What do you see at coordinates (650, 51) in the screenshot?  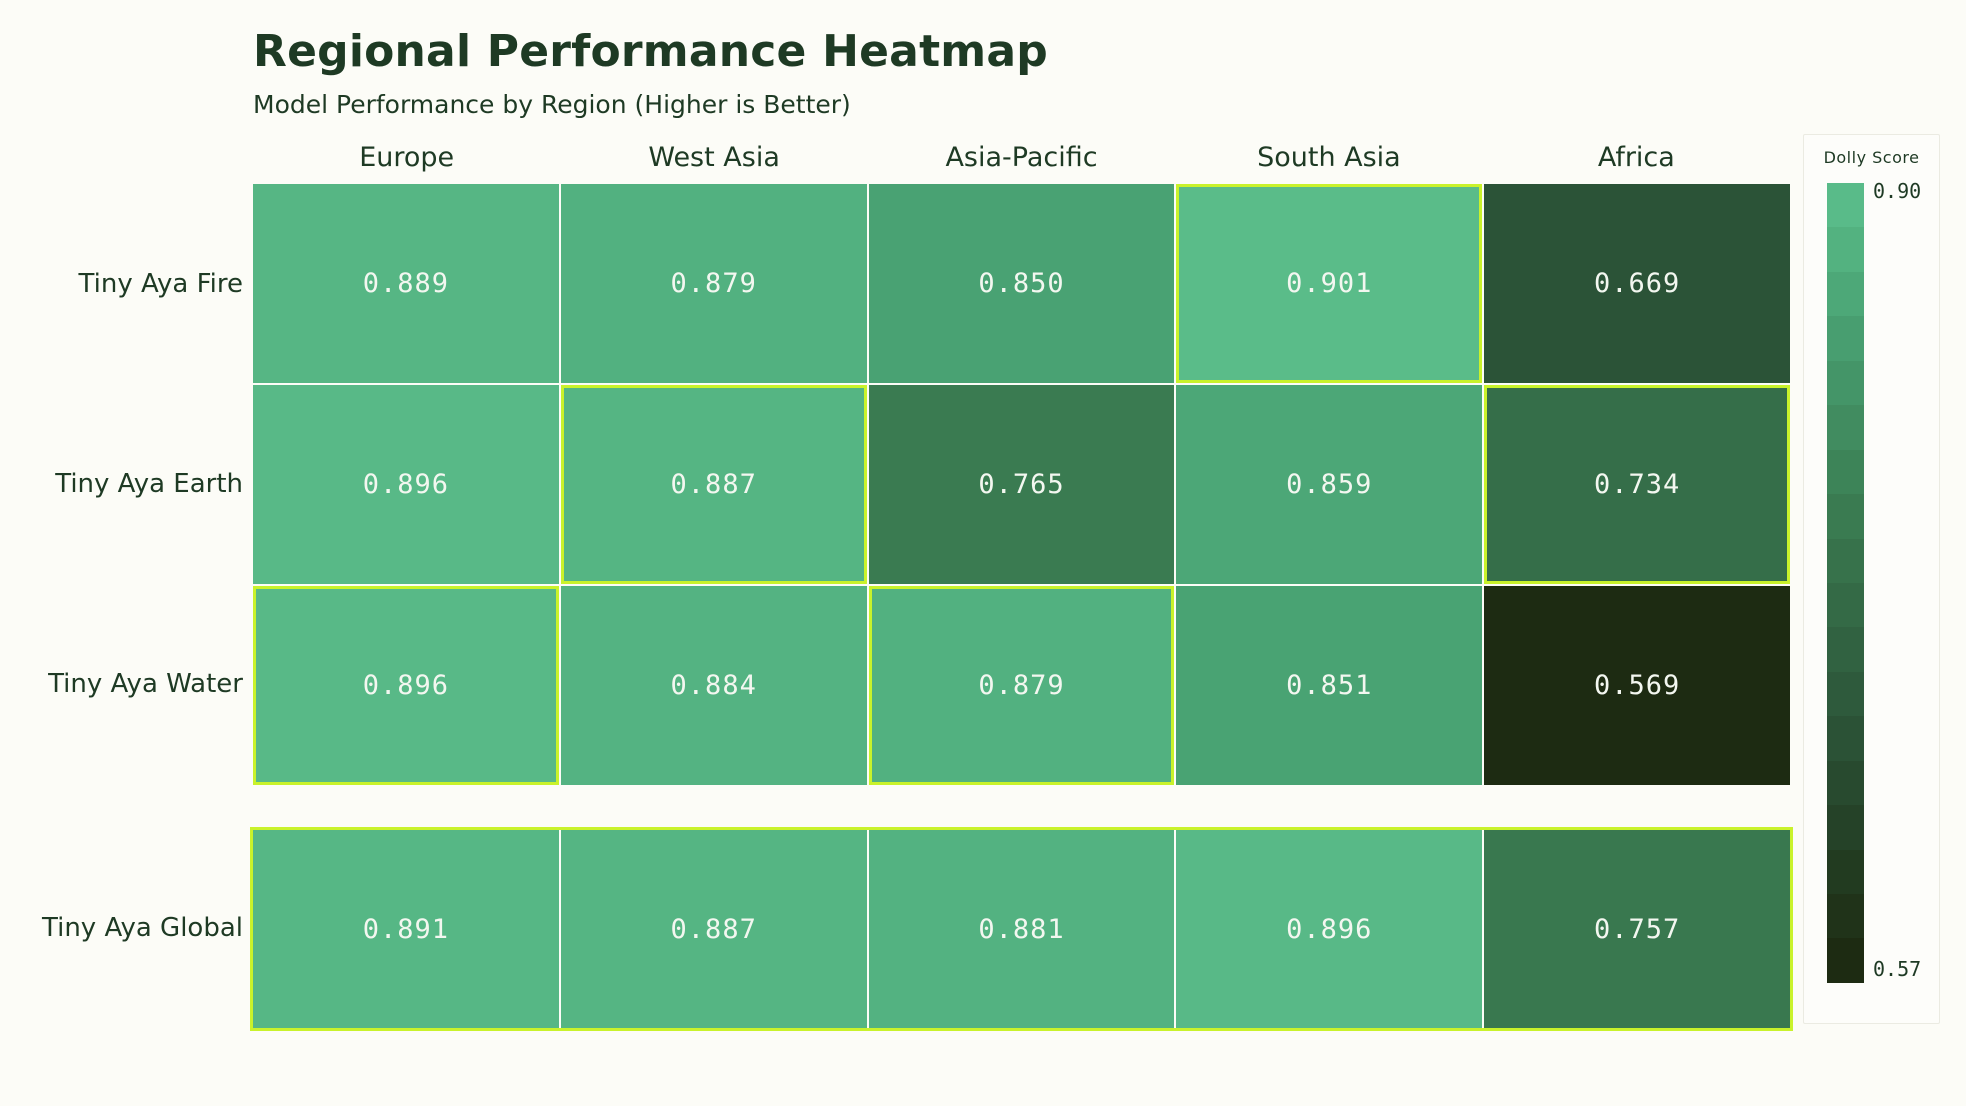 I see `chart-title: Regional Performance Heatmap` at bounding box center [650, 51].